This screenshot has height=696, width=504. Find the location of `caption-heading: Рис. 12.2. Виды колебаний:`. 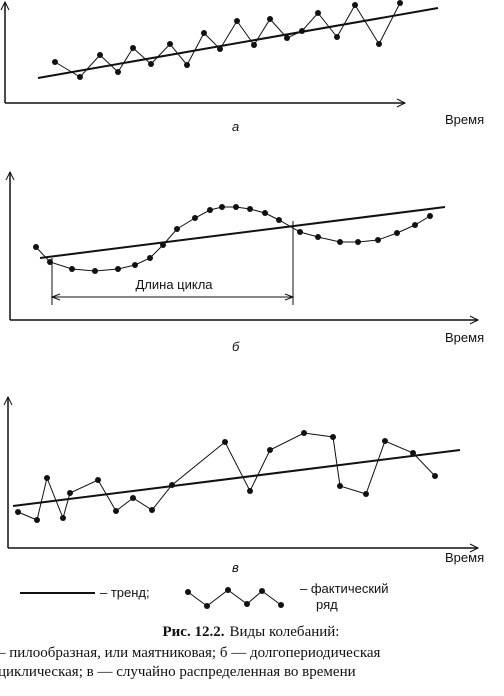

caption-heading: Рис. 12.2. Виды колебаний: is located at coordinates (251, 632).